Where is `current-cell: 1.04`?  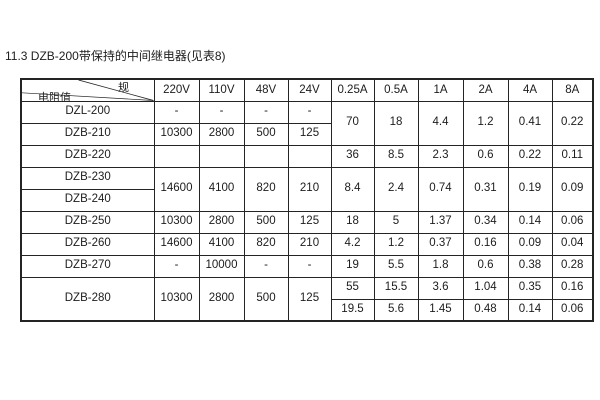 current-cell: 1.04 is located at coordinates (485, 288).